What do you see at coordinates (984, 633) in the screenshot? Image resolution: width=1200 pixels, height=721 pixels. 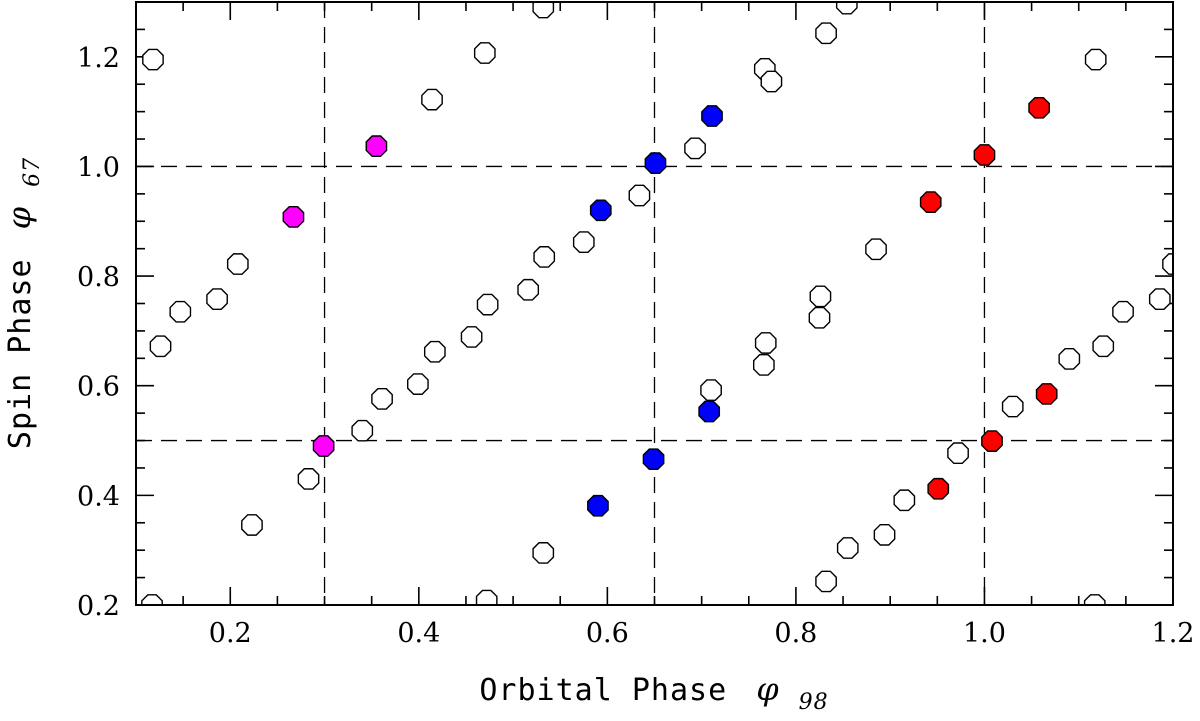 I see `x-tick-label: 1.0` at bounding box center [984, 633].